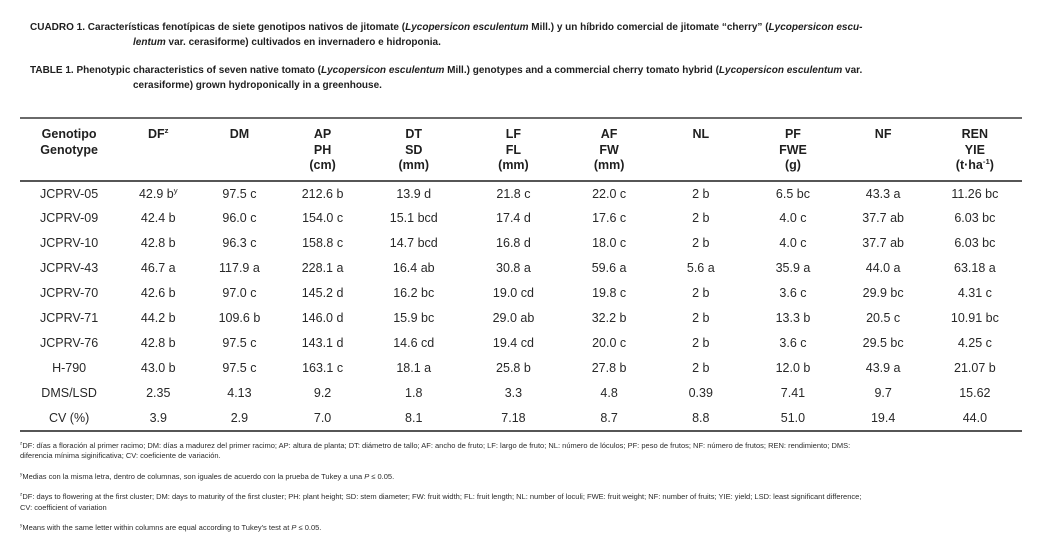  I want to click on value-cell: 4.8, so click(609, 393).